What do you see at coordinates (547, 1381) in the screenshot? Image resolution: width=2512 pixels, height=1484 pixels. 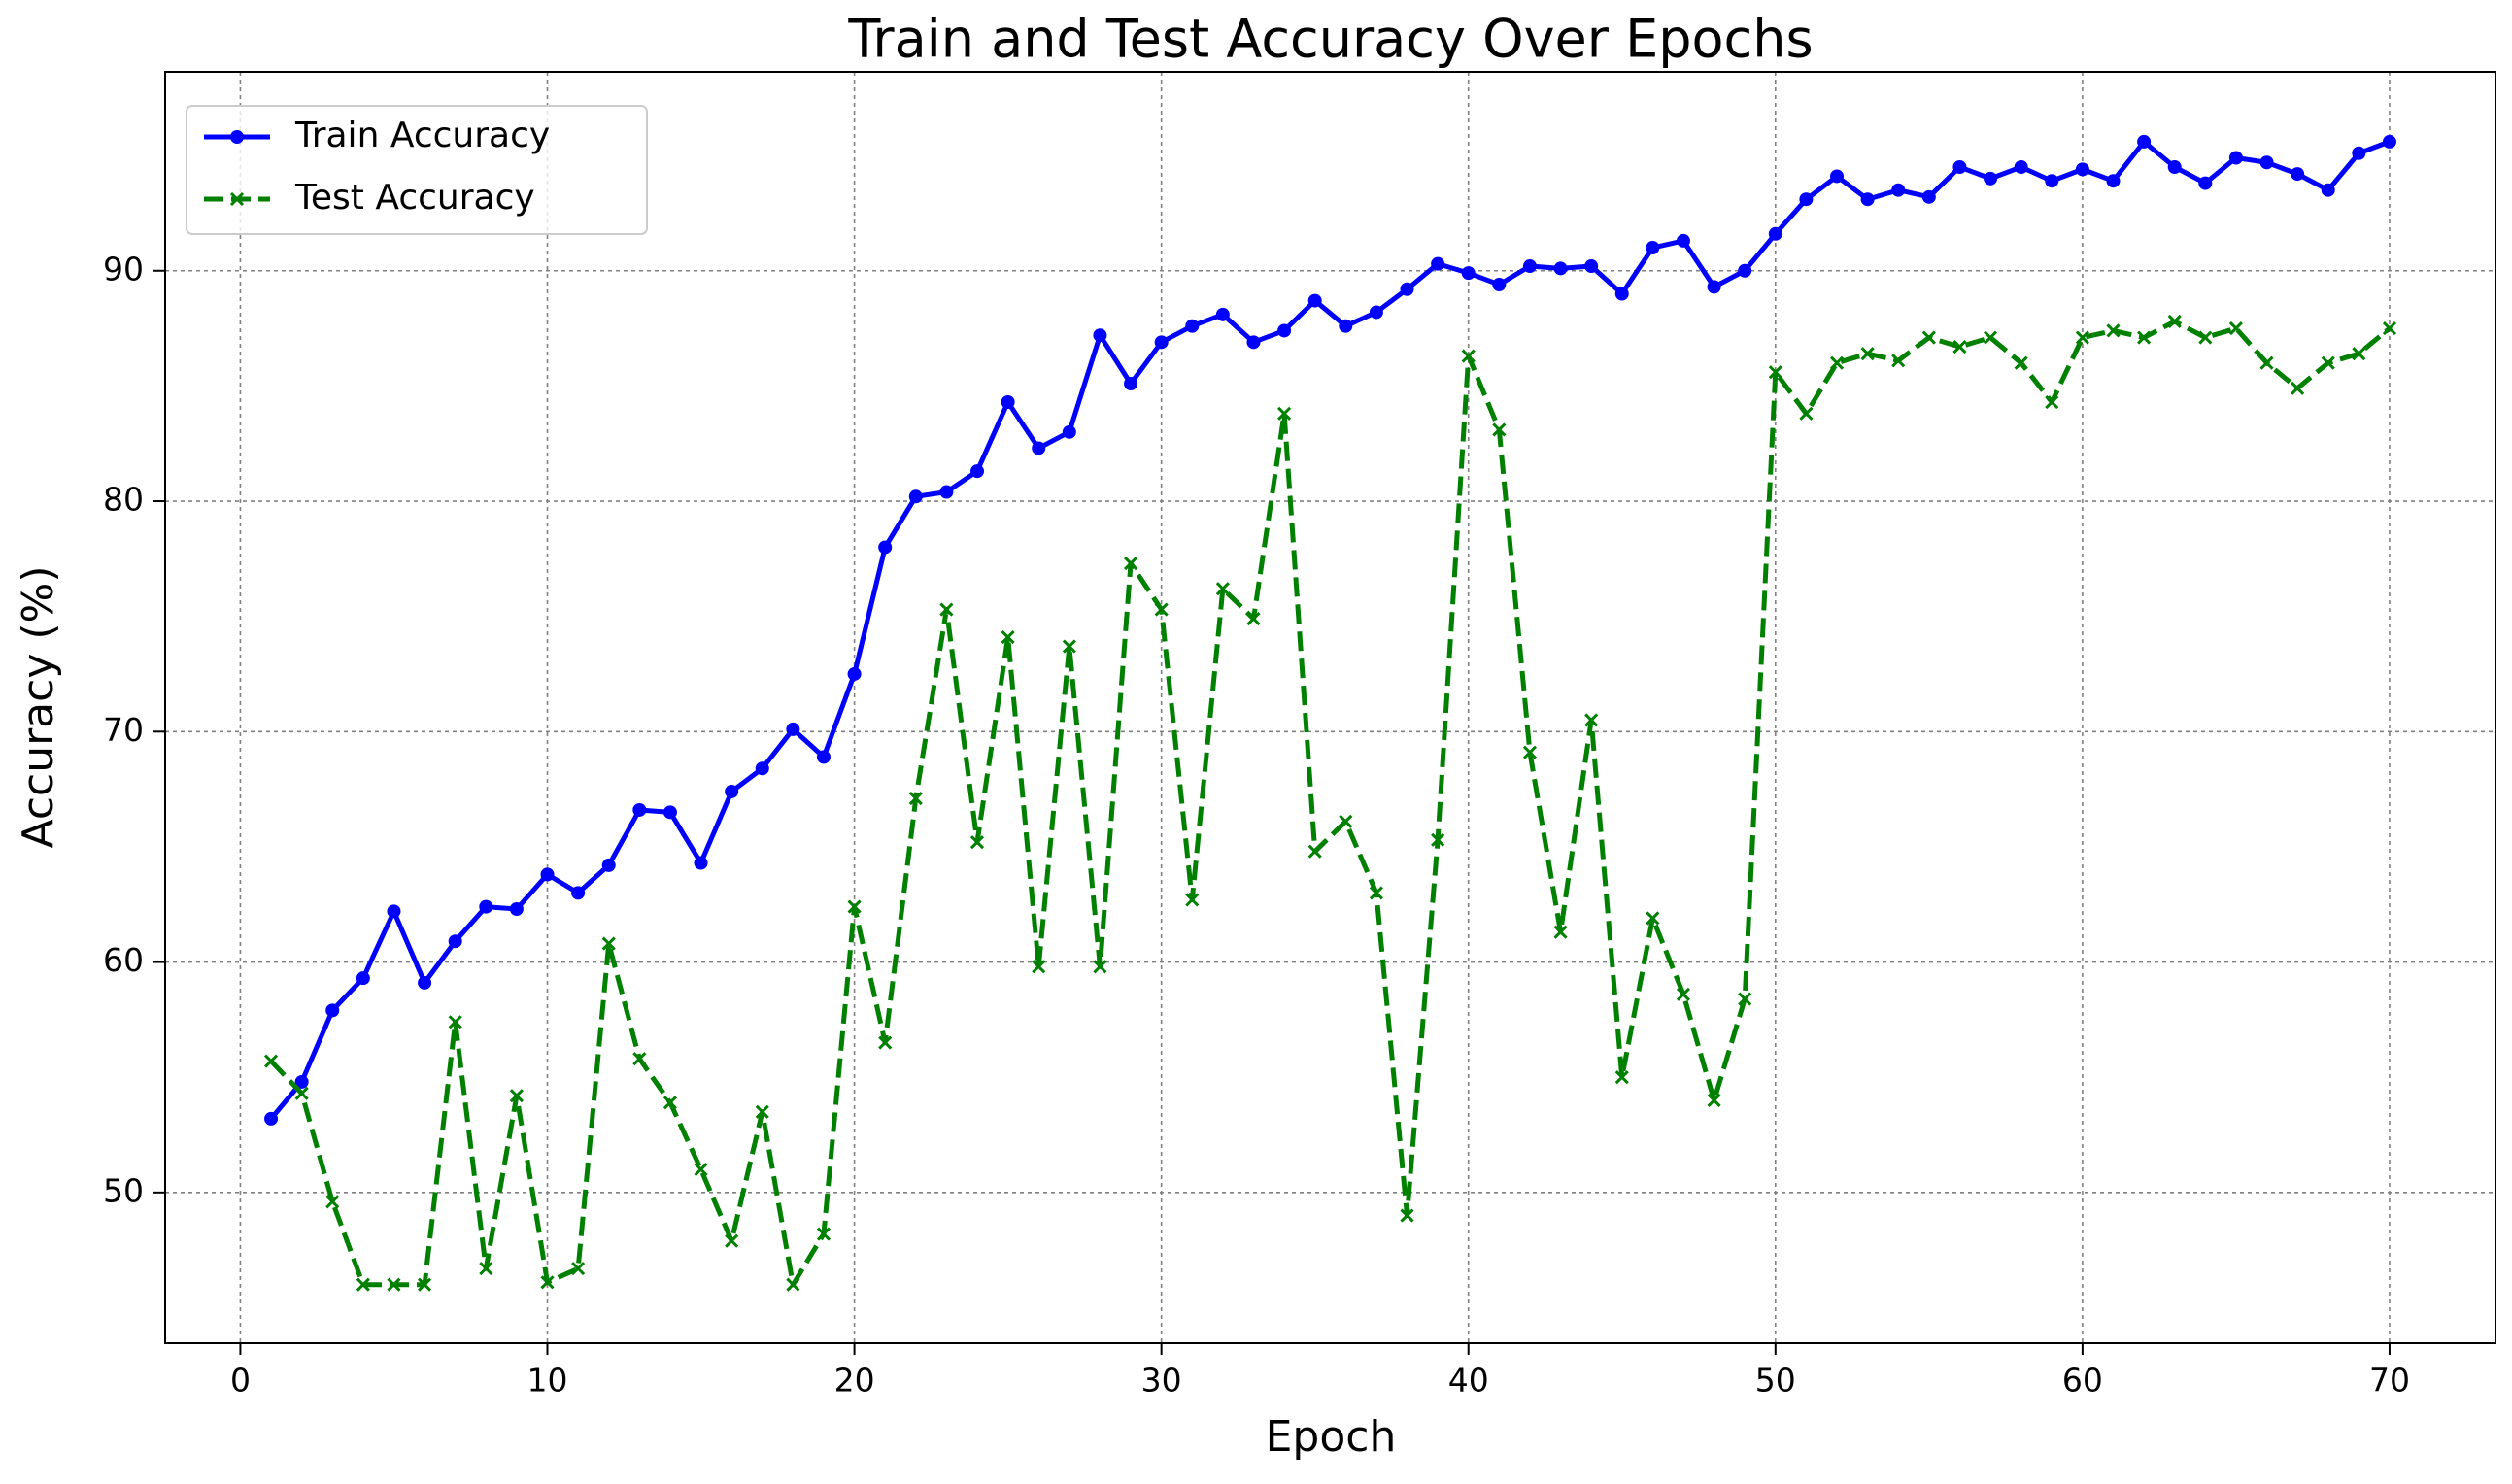 I see `x-tick-label: 10` at bounding box center [547, 1381].